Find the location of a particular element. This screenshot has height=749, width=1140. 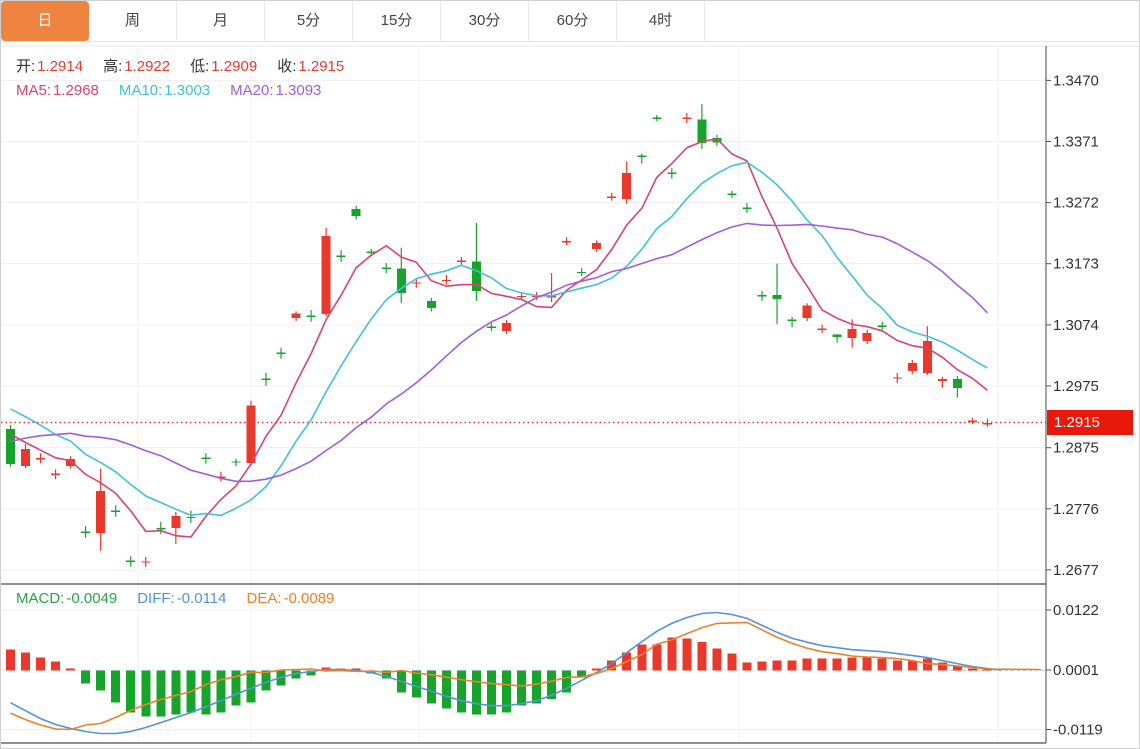

timeframe-tab-bar: 日周月 5分 15分 30分 60分 4时 is located at coordinates (570, 21).